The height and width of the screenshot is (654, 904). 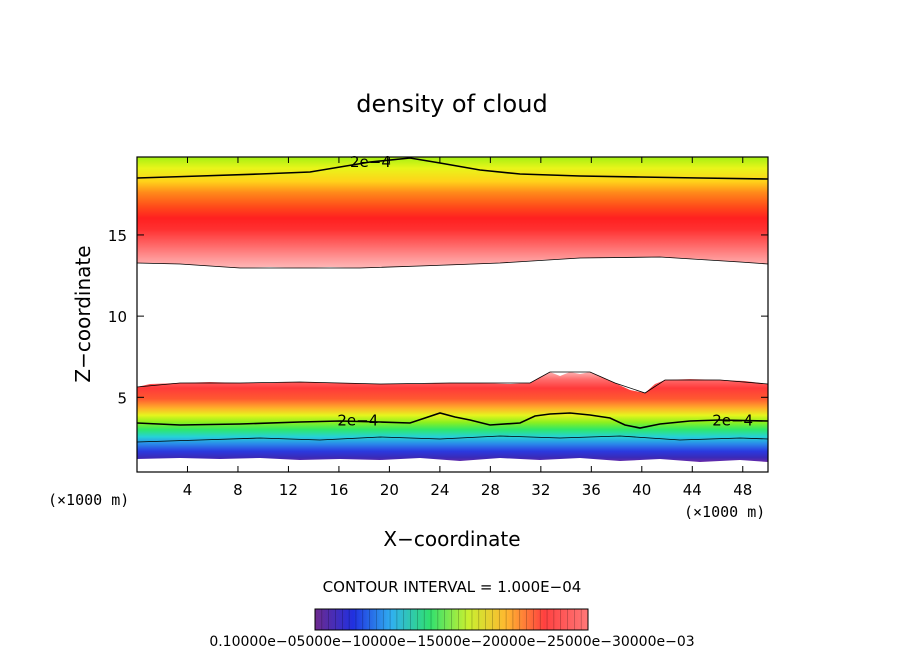 I want to click on y-tick-label: 15, so click(x=117, y=236).